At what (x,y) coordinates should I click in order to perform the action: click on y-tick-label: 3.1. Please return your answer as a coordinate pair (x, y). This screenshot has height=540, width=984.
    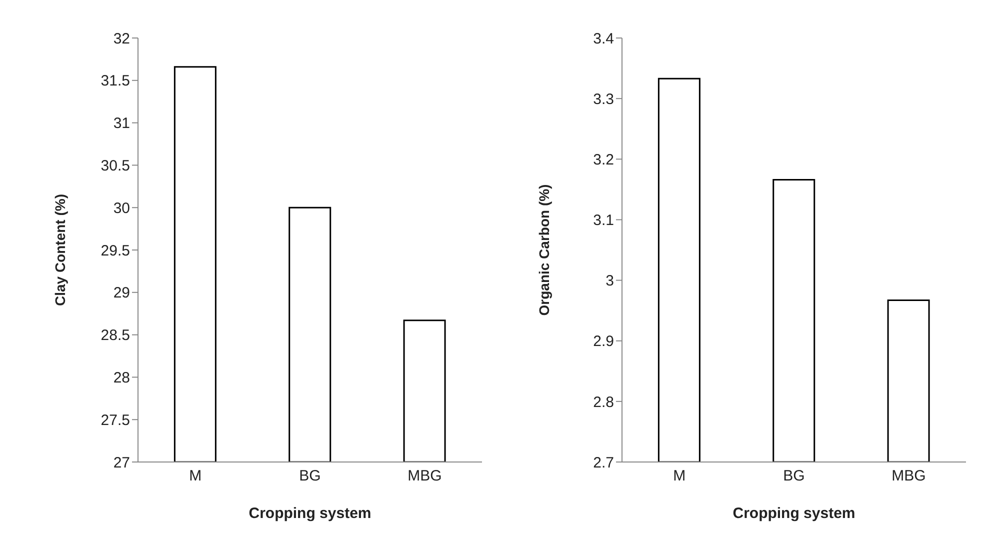
    Looking at the image, I should click on (603, 221).